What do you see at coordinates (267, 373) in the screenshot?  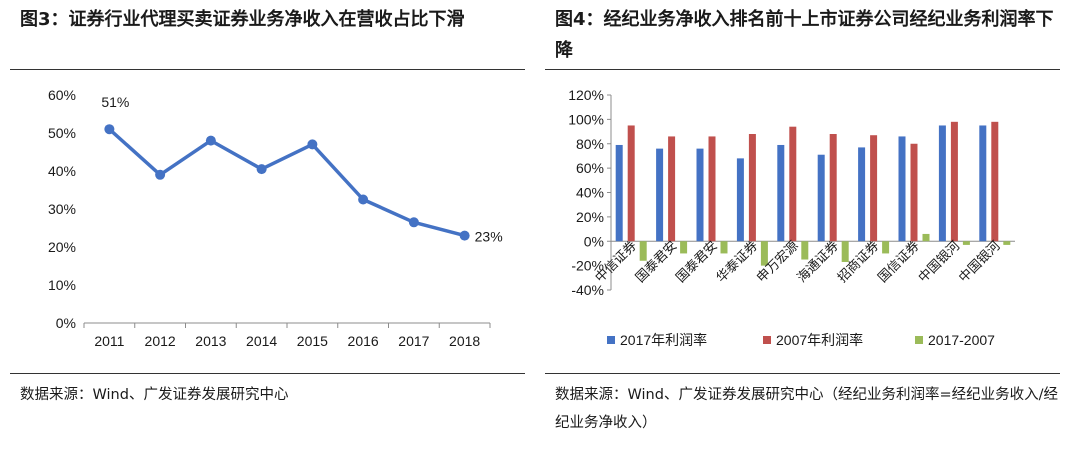 I see `left-source-divider` at bounding box center [267, 373].